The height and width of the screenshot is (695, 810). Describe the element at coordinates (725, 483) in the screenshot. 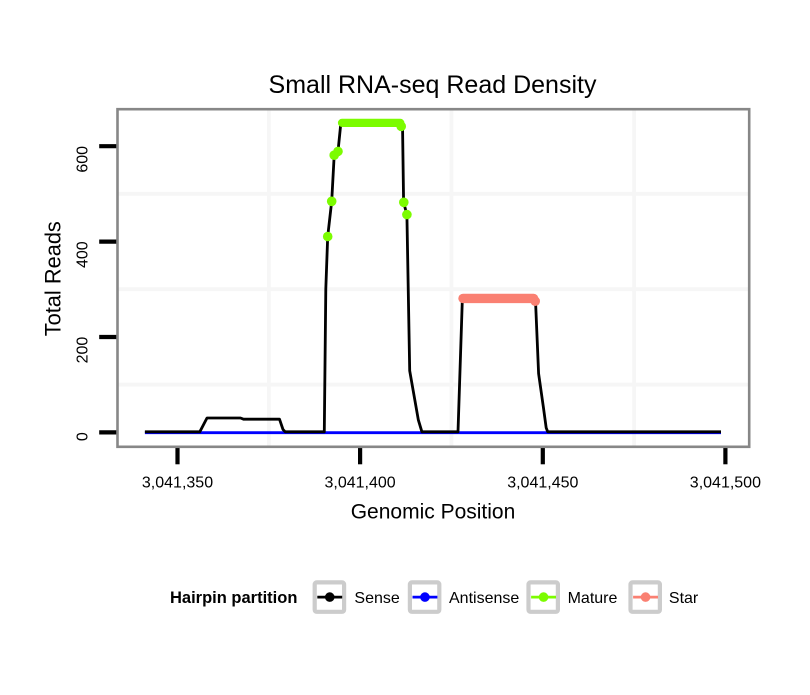

I see `svg-text: 3,041,500` at that location.